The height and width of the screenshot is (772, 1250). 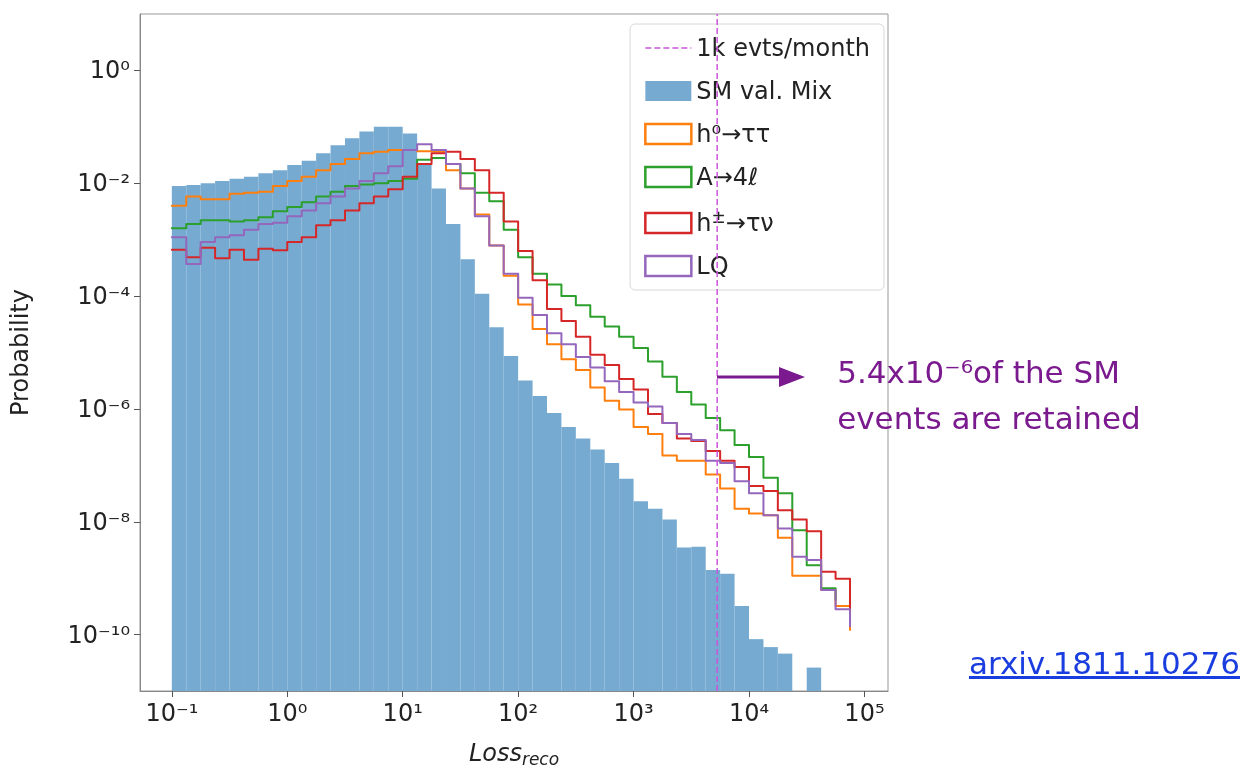 What do you see at coordinates (109, 70) in the screenshot?
I see `y-tick-label: 10⁰` at bounding box center [109, 70].